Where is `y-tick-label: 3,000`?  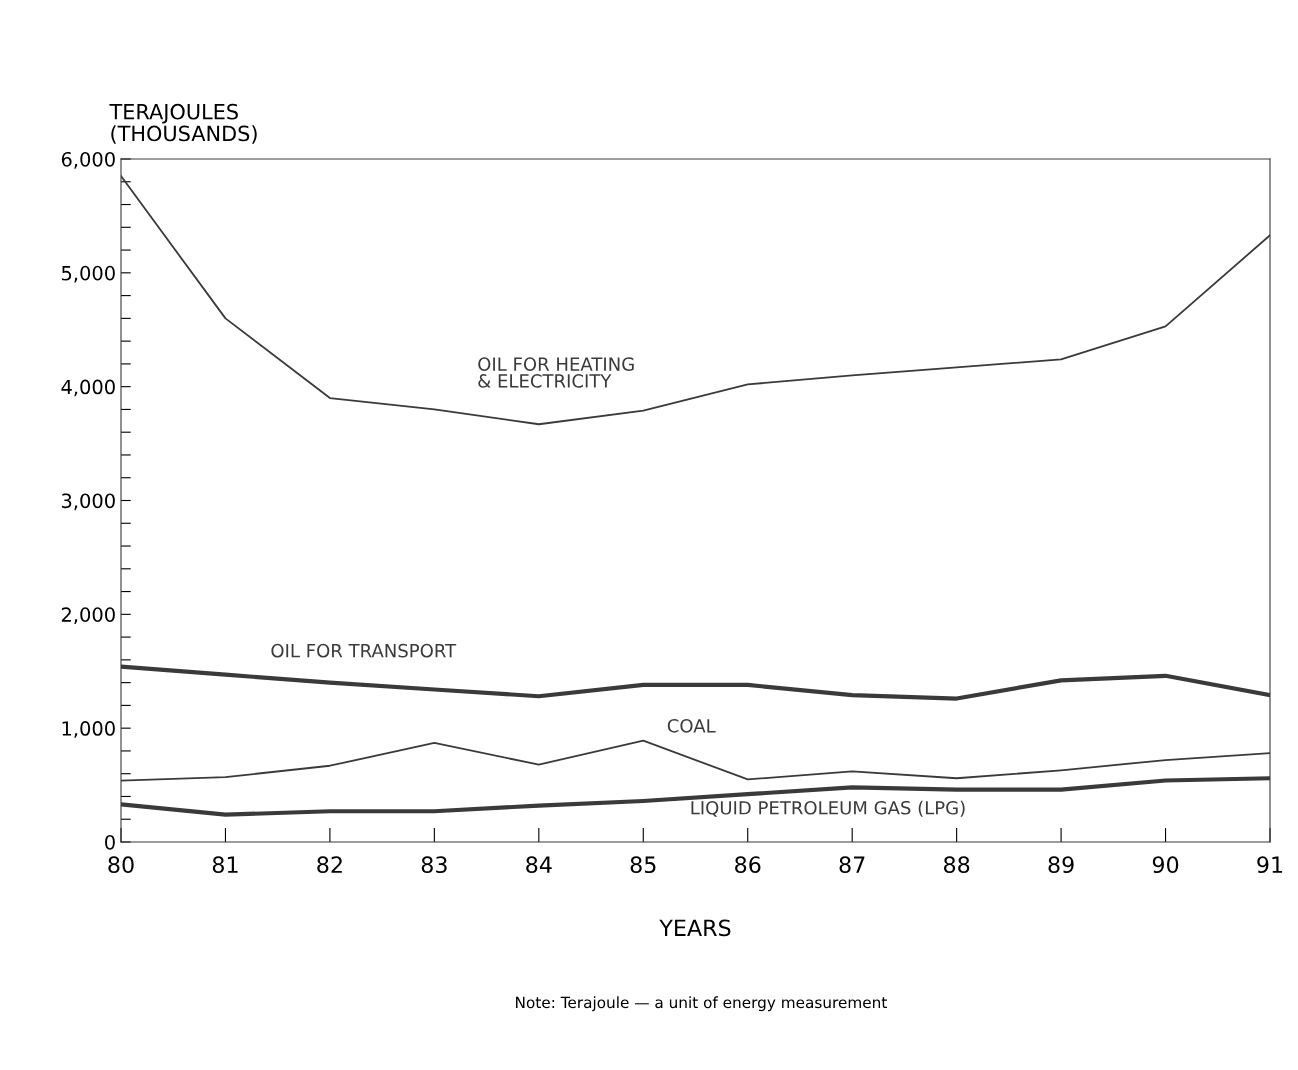 y-tick-label: 3,000 is located at coordinates (88, 502).